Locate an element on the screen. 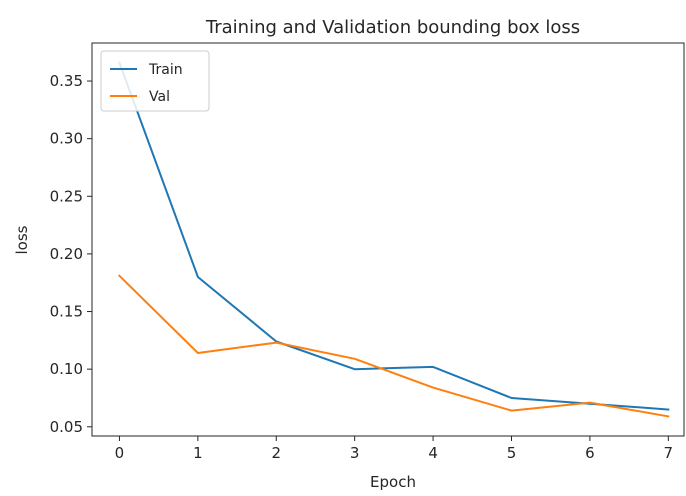  x-axis: 0 1 2 3 4 5 6 7 is located at coordinates (394, 449).